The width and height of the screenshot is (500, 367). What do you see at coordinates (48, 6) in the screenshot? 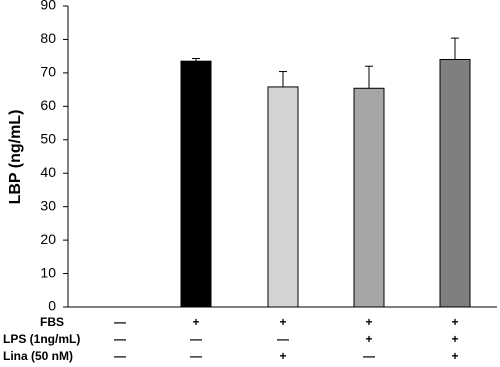
I see `y-tick-label: 90` at bounding box center [48, 6].